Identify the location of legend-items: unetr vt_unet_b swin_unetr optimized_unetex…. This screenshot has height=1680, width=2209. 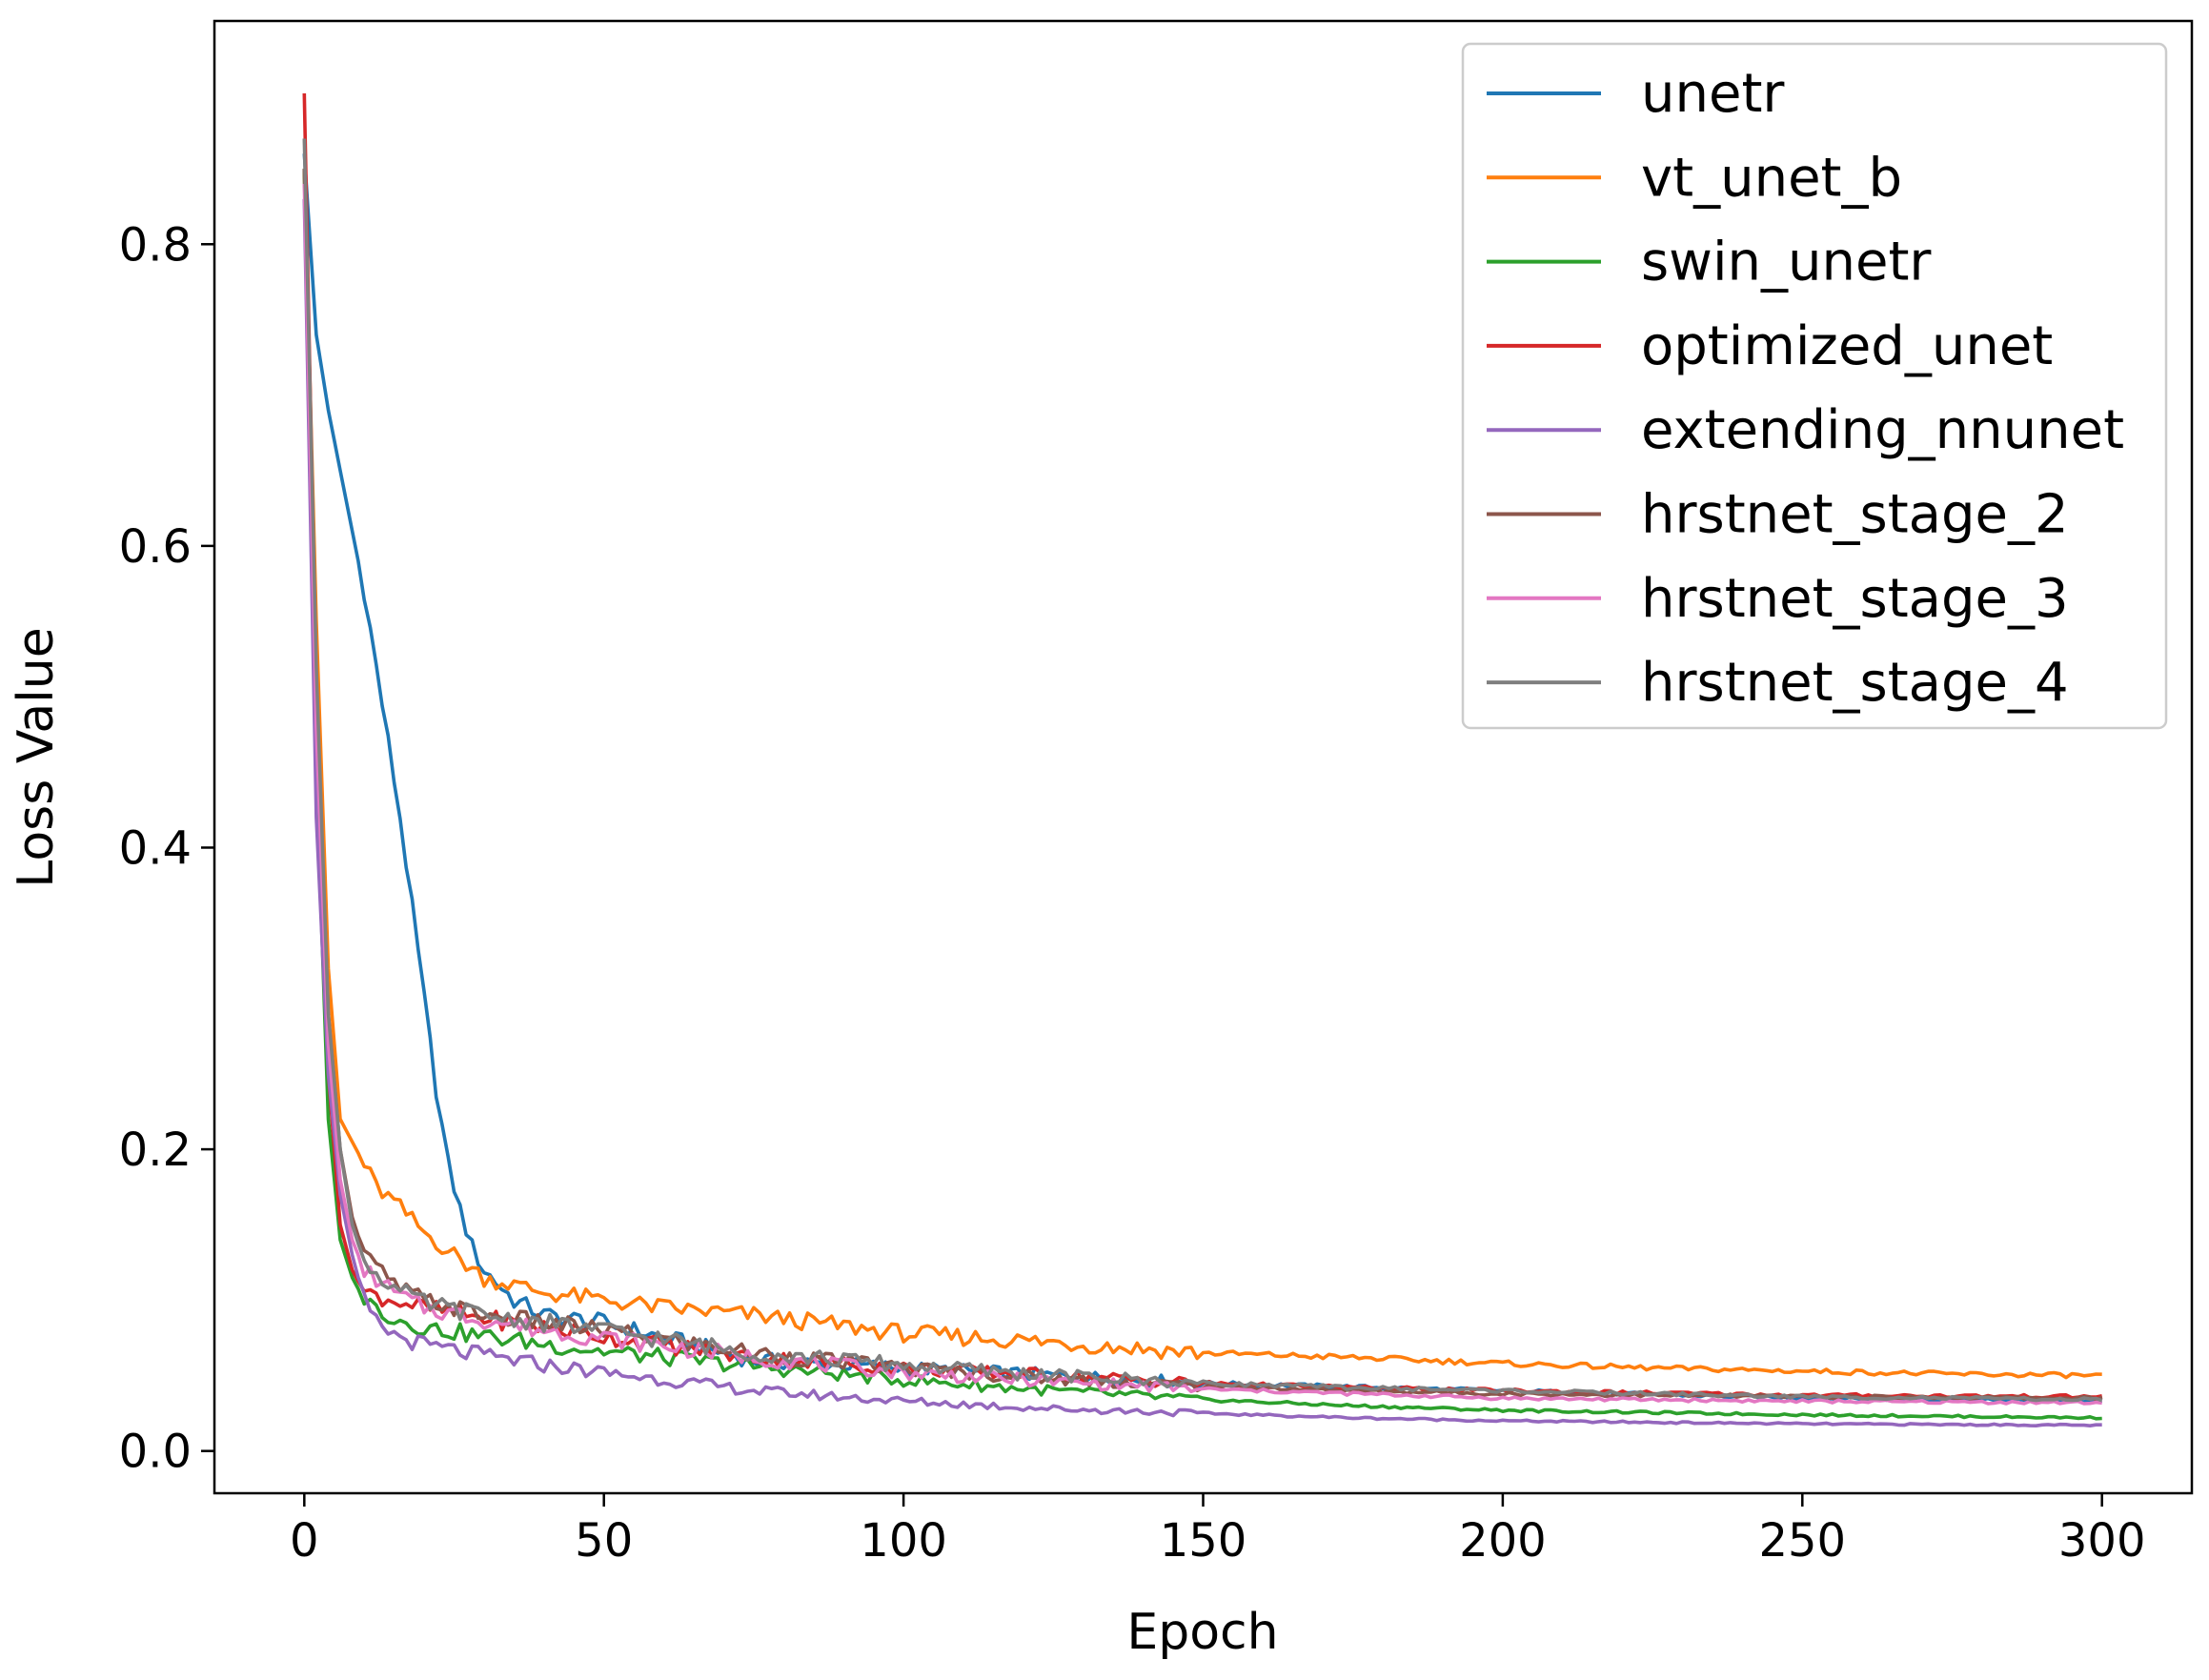
(1805, 389).